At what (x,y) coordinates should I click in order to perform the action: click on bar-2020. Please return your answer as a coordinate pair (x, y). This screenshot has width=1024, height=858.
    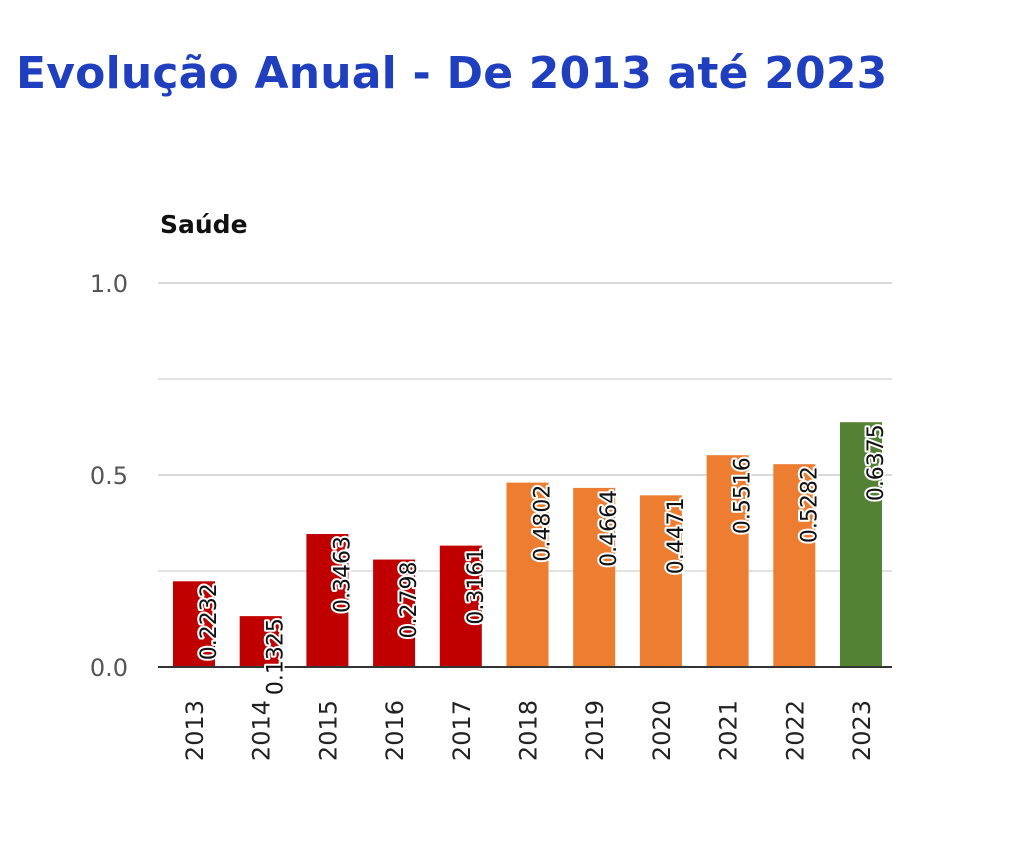
    Looking at the image, I should click on (660, 581).